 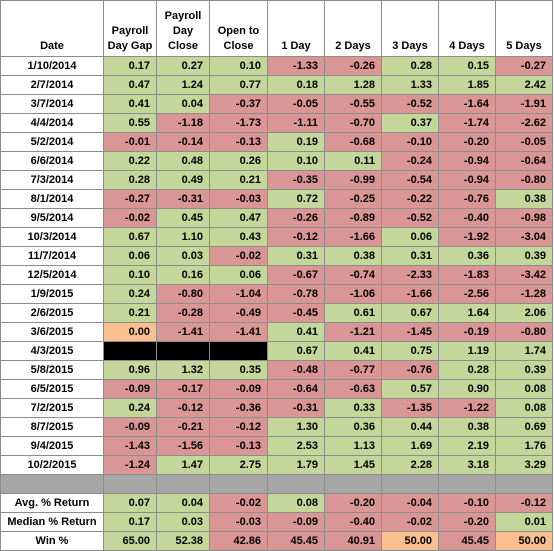 What do you see at coordinates (183, 123) in the screenshot?
I see `value-cell: -1.18` at bounding box center [183, 123].